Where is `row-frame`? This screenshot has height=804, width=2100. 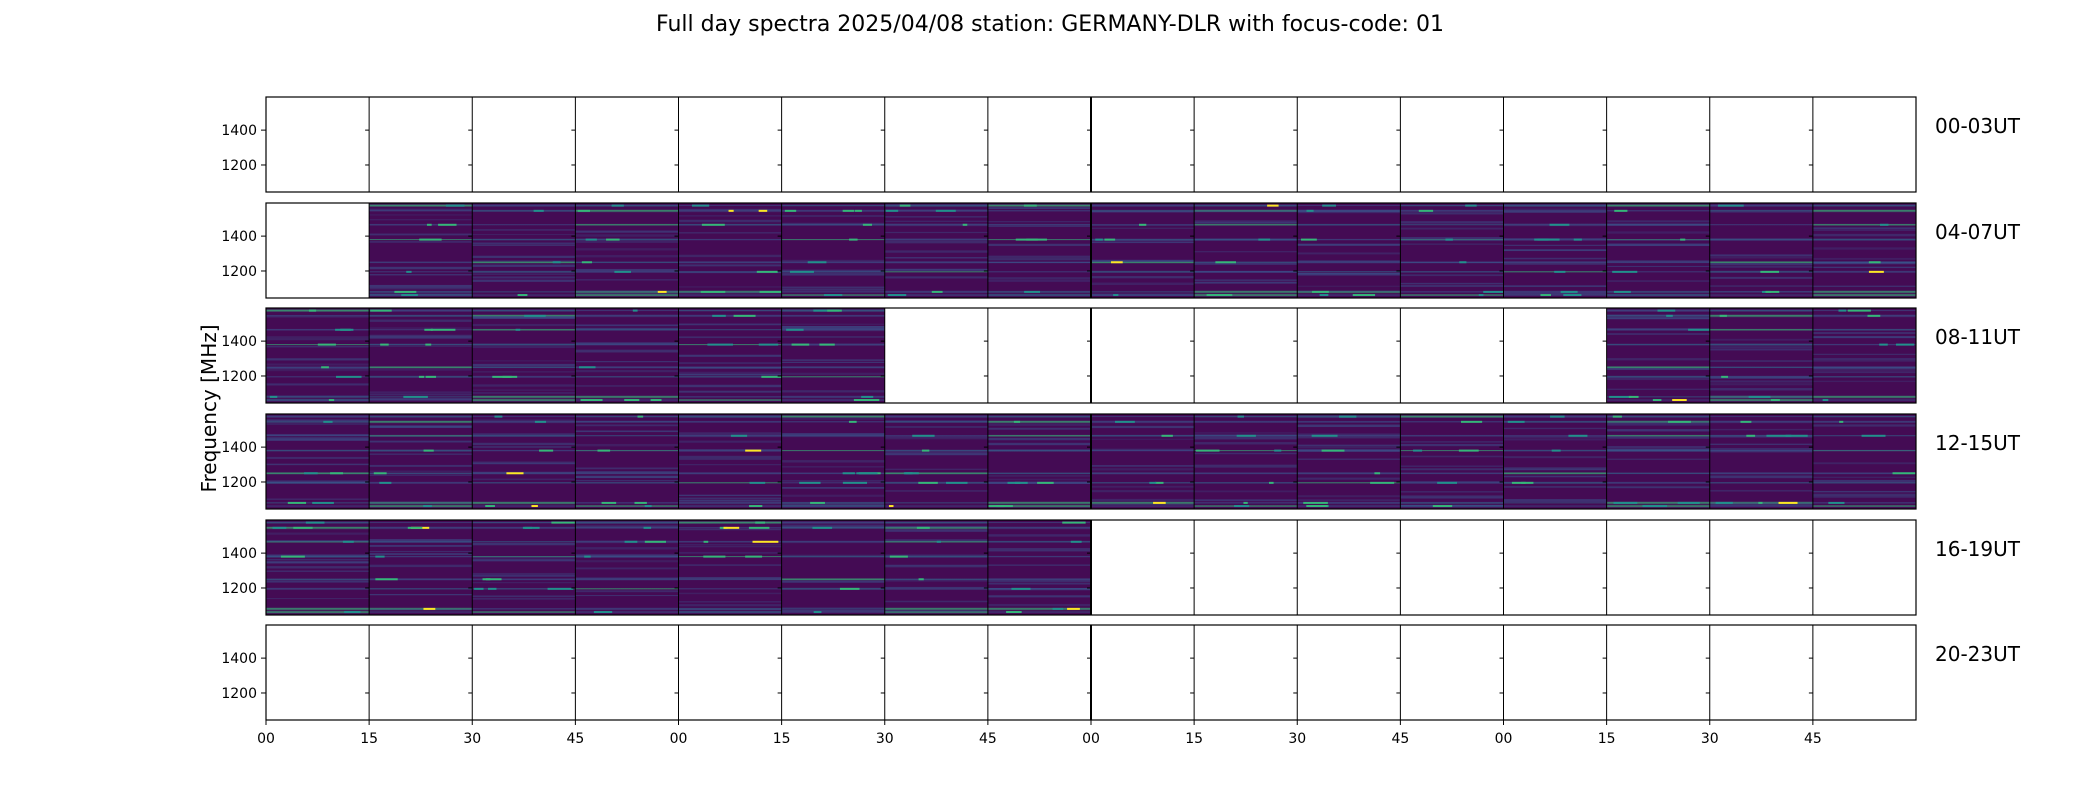
row-frame is located at coordinates (1091, 567).